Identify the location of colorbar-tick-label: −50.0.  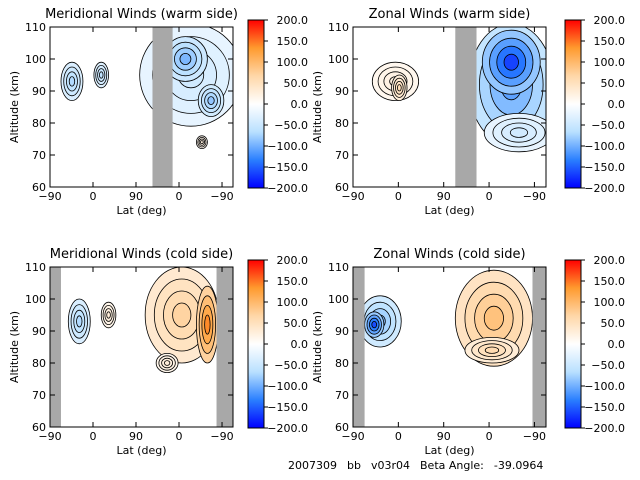
(291, 125).